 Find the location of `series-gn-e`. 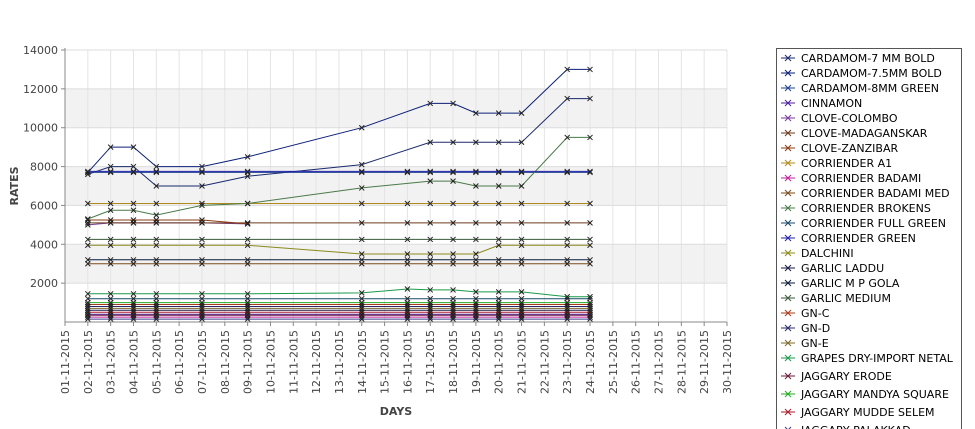

series-gn-e is located at coordinates (338, 308).